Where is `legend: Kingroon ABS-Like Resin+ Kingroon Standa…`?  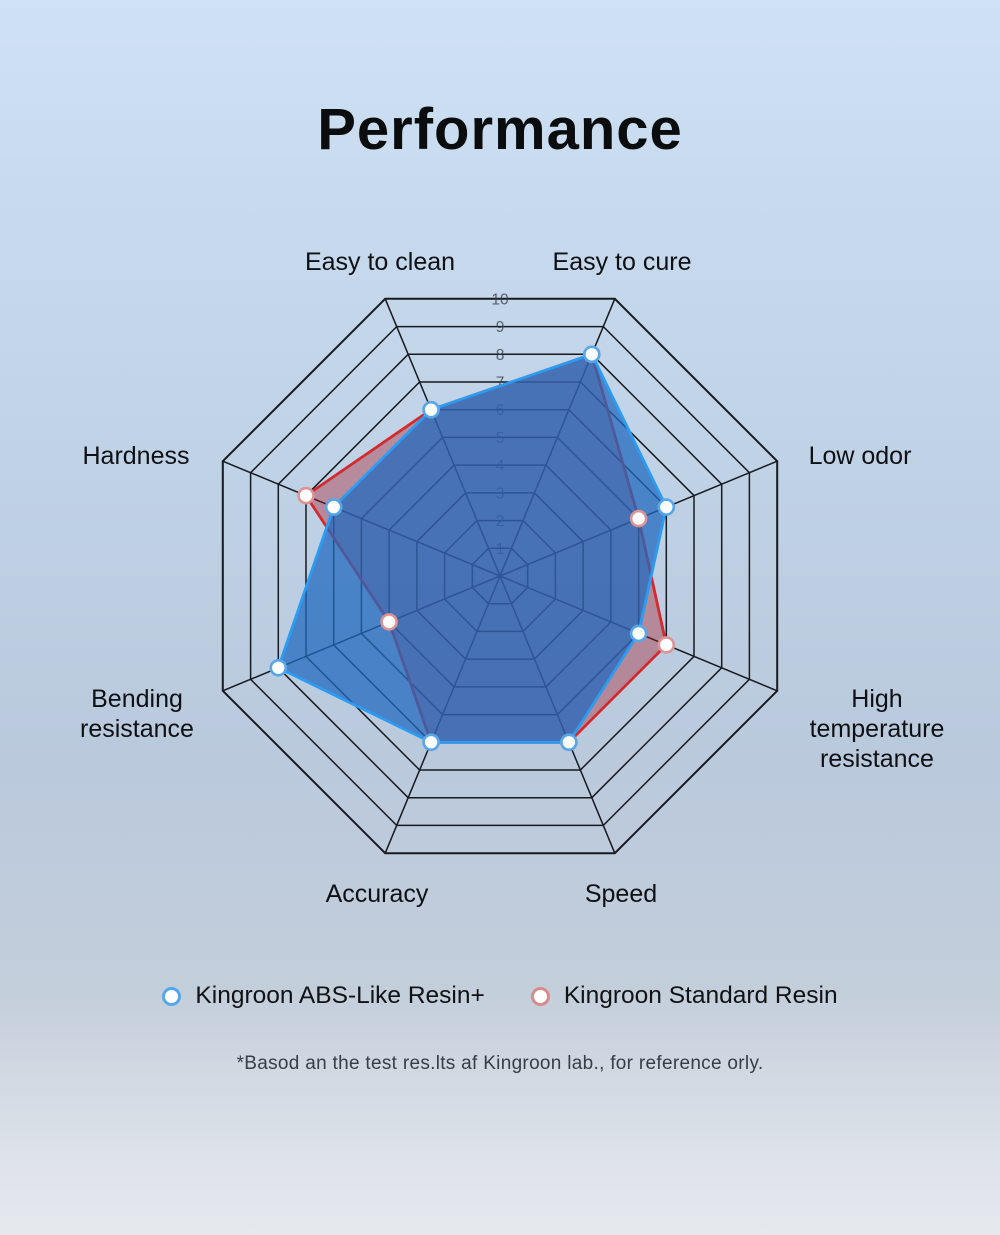 legend: Kingroon ABS-Like Resin+ Kingroon Standa… is located at coordinates (500, 996).